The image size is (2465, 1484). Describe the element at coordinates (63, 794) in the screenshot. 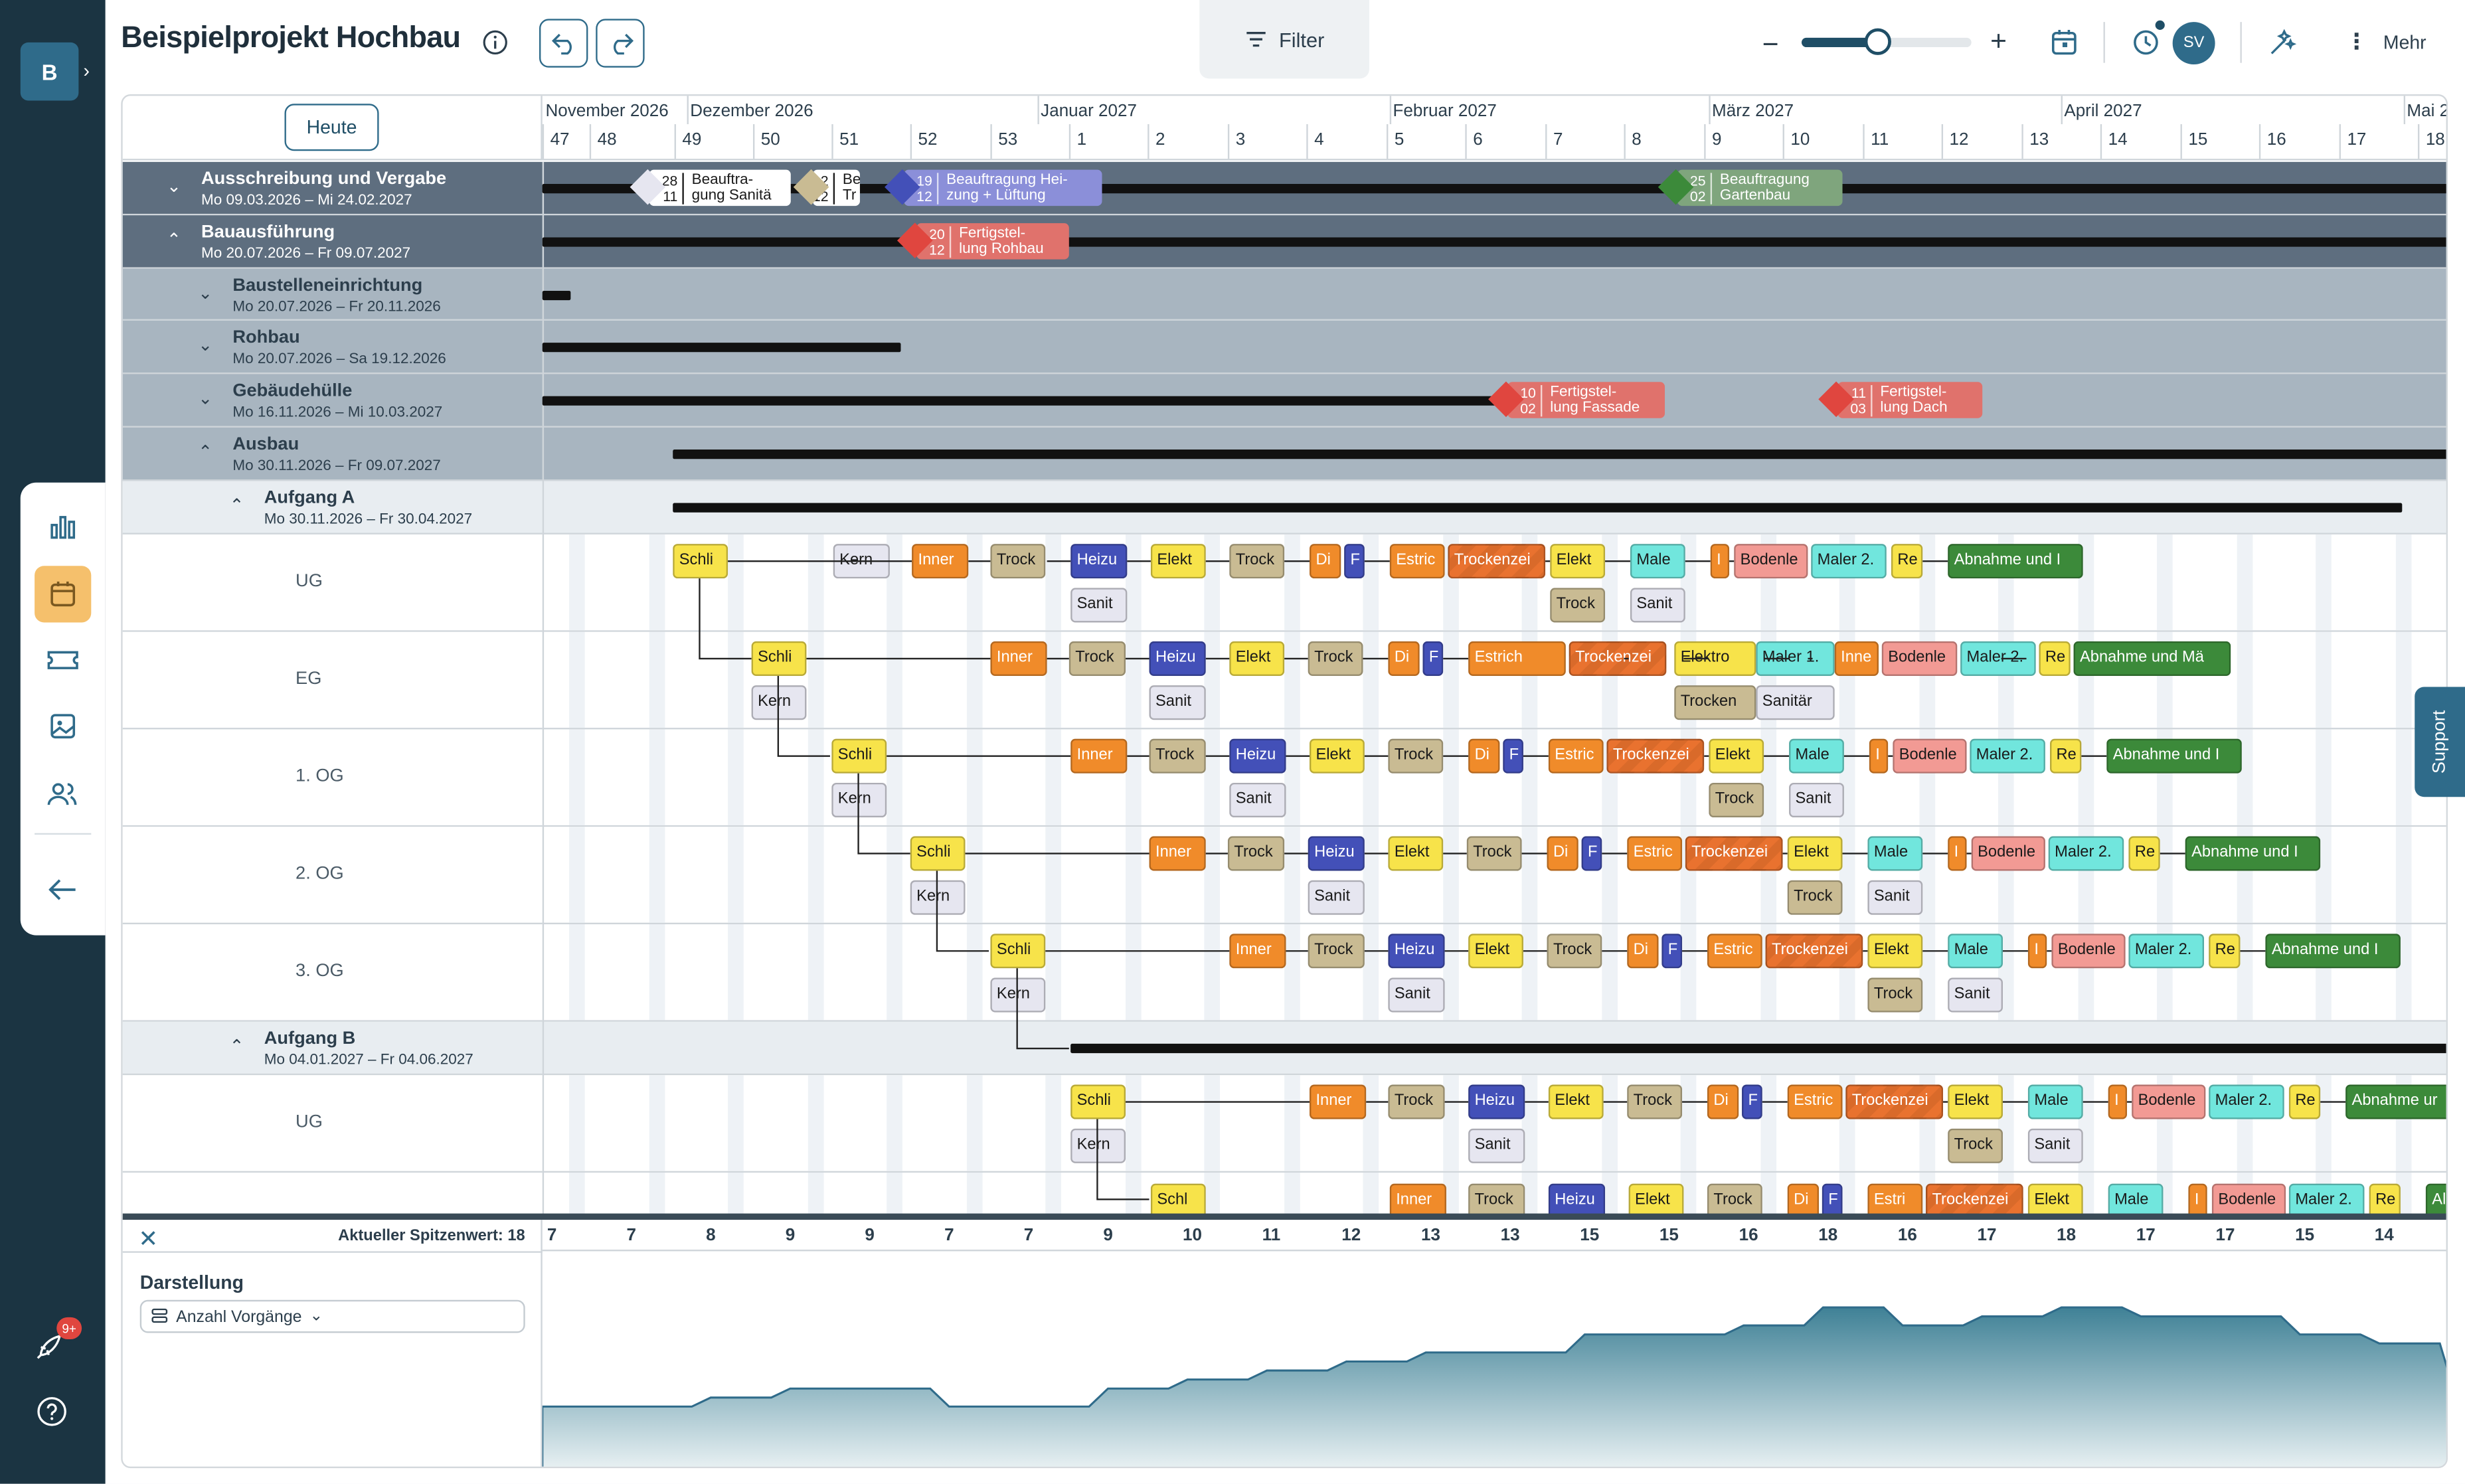

I see `nav-users` at that location.